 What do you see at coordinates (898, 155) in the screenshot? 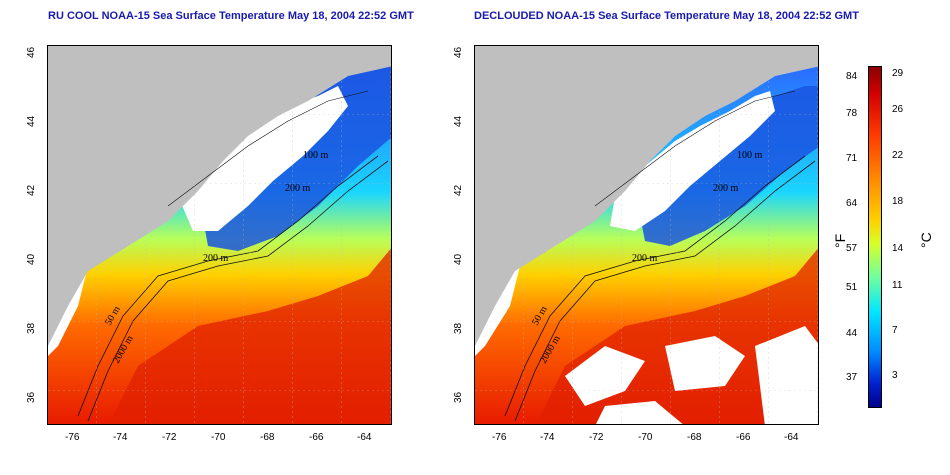
I see `cb-c-22: 22` at bounding box center [898, 155].